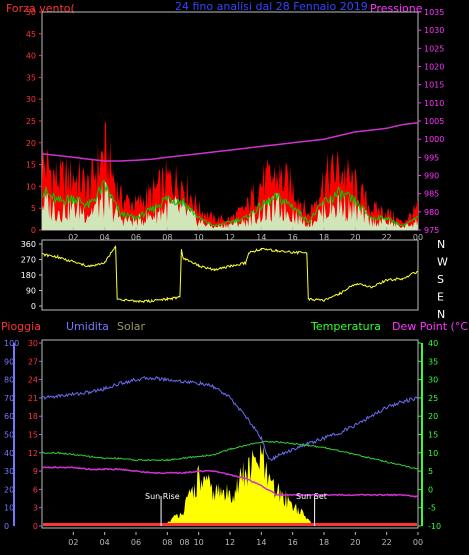 The image size is (469, 555). I want to click on direction-y-tick-label: 90, so click(31, 291).